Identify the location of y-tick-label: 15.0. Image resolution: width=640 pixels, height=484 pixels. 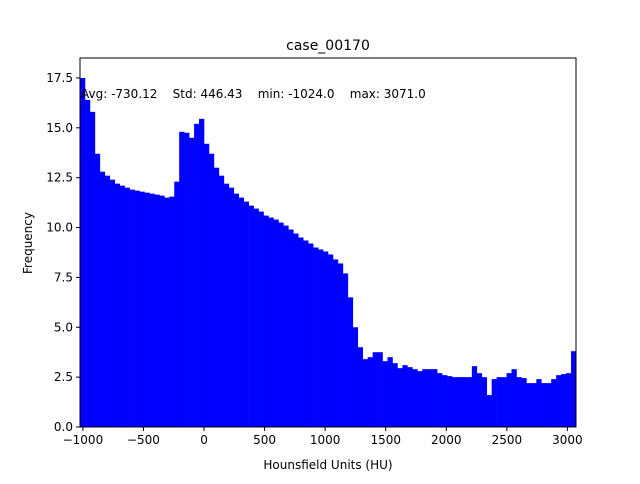
(59, 128).